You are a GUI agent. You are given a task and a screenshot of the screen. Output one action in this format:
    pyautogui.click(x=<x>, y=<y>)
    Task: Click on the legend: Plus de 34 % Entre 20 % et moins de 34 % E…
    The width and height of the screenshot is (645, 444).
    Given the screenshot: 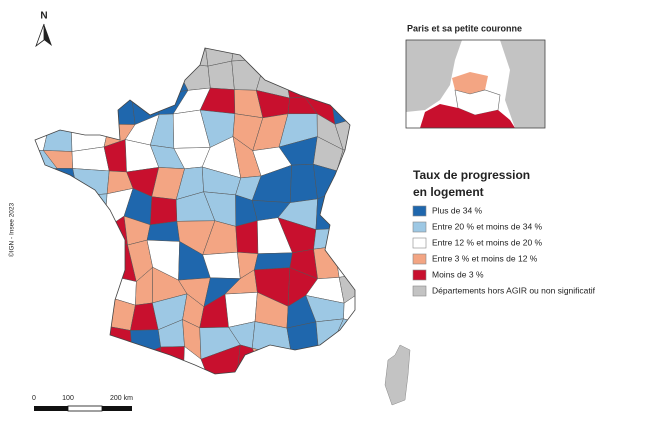 What is the action you would take?
    pyautogui.click(x=504, y=251)
    